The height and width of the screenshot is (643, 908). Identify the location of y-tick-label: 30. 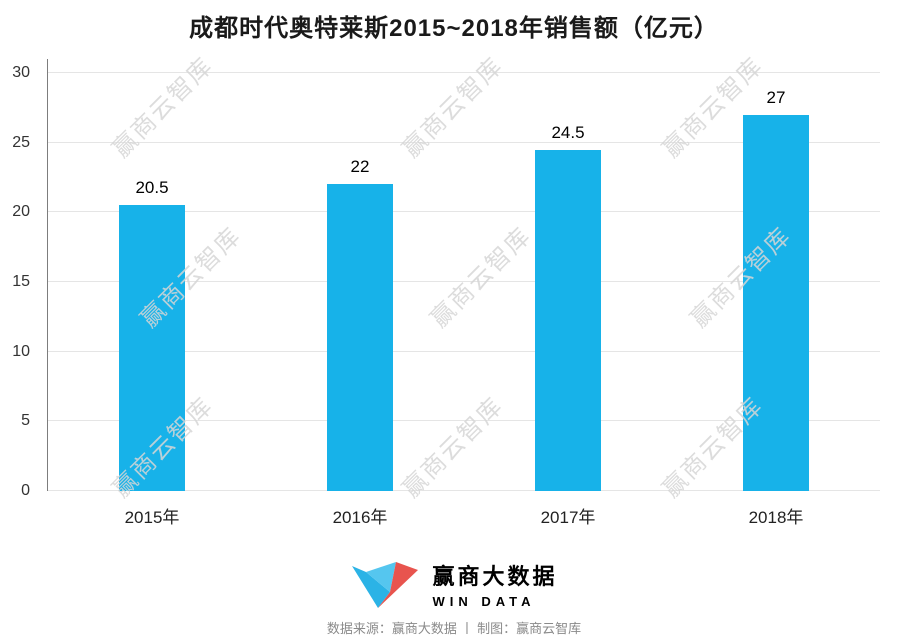
(21, 72).